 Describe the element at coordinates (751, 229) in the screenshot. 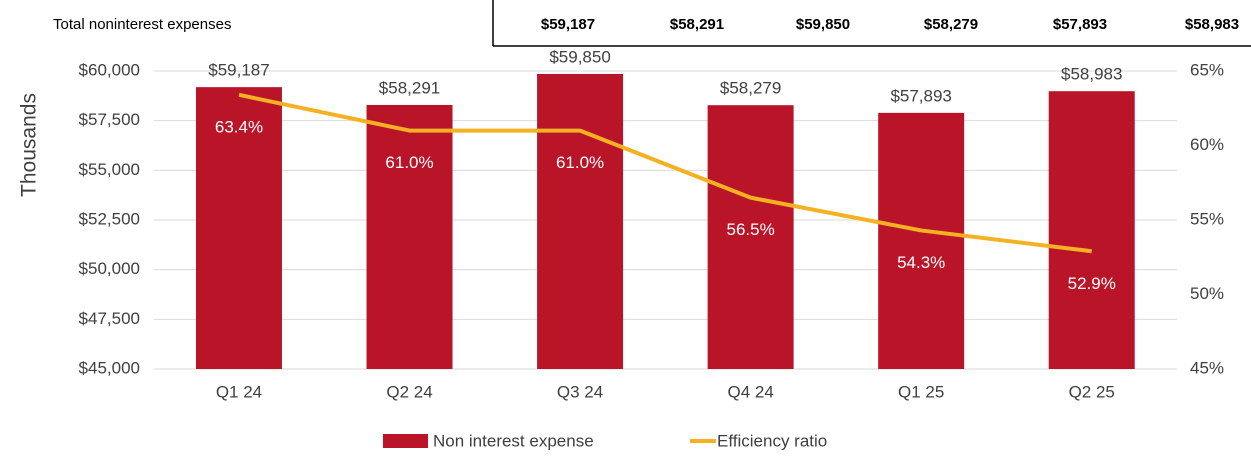

I see `line-value-label: 56.5%` at that location.